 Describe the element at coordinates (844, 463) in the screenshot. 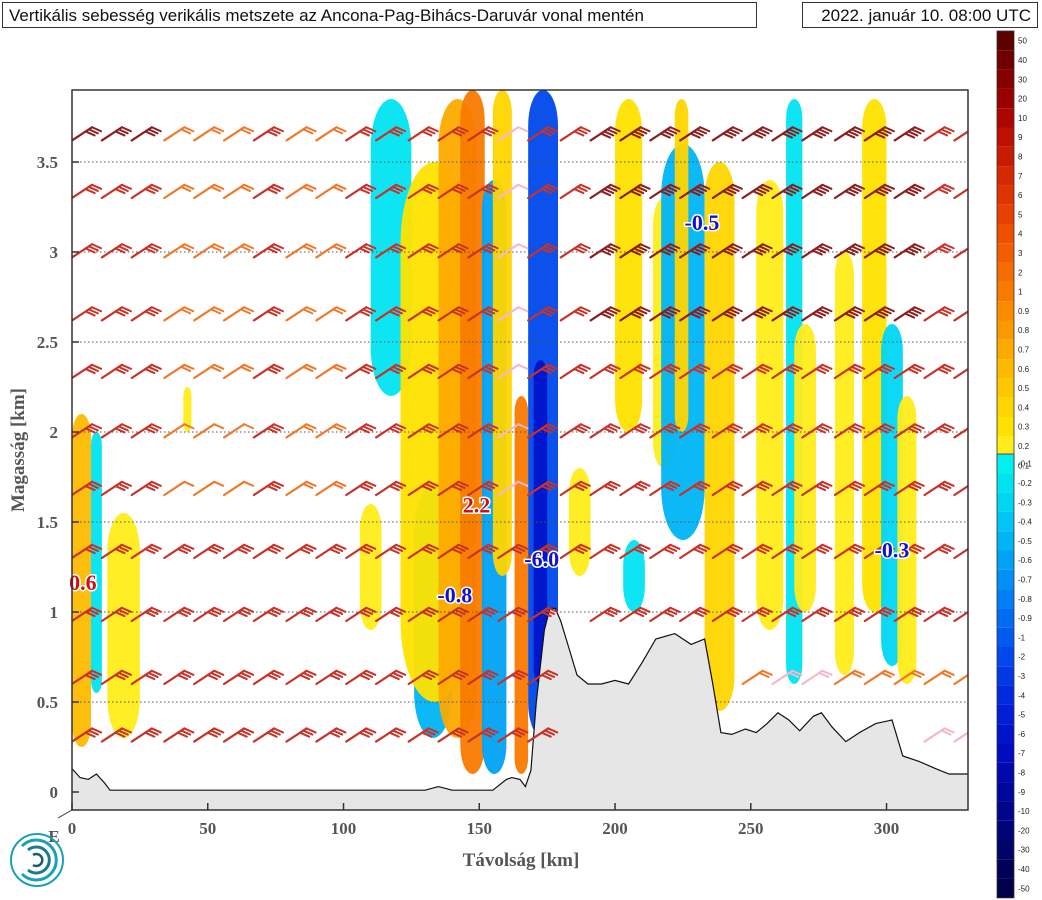

I see `contour-cell` at that location.